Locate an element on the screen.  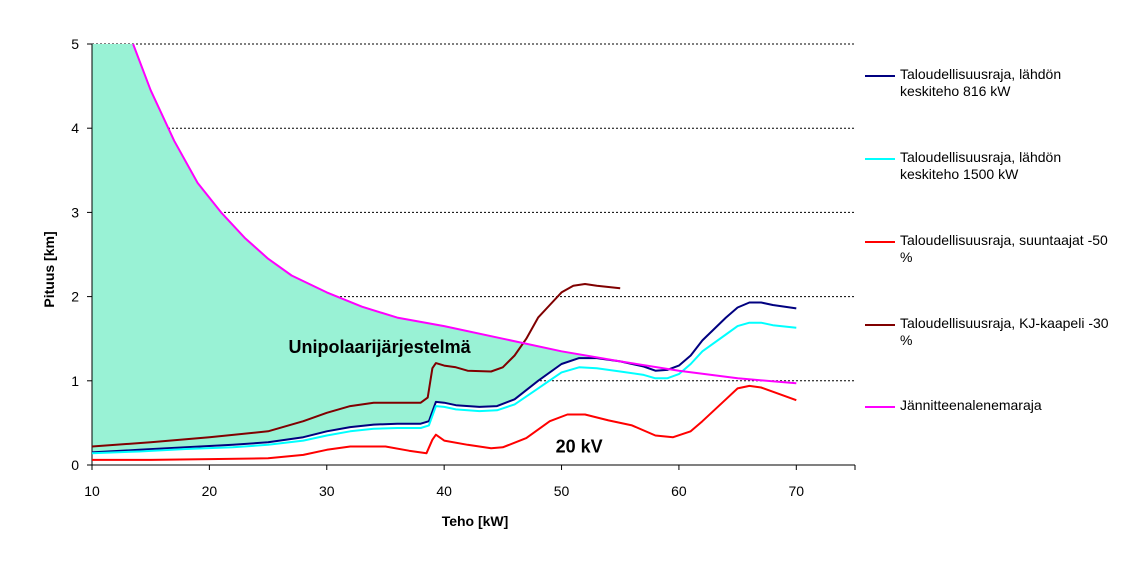
x-tick-label: 10 is located at coordinates (92, 491).